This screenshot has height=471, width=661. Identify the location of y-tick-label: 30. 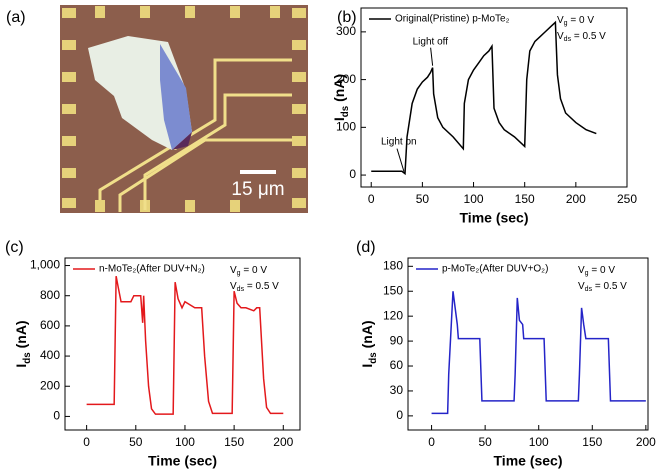
(397, 390).